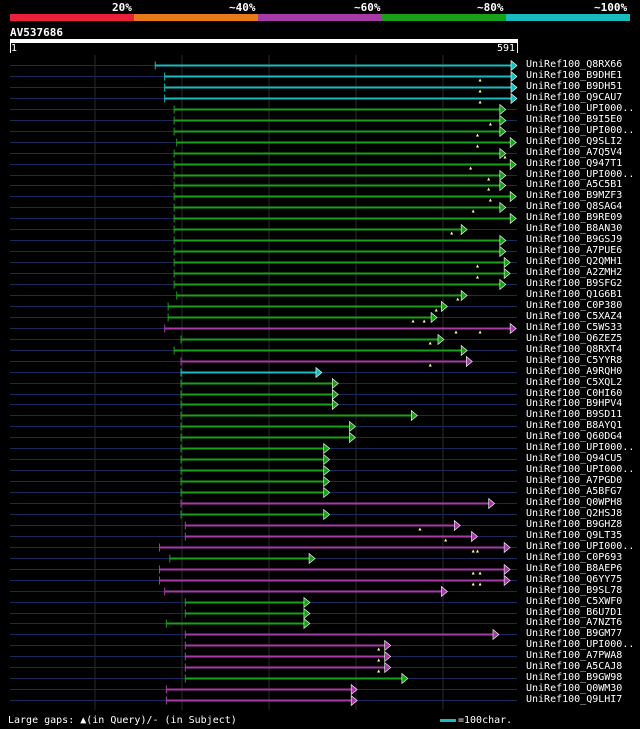 The image size is (640, 729). I want to click on hit-label: UniRef100_Q8SAG4, so click(574, 206).